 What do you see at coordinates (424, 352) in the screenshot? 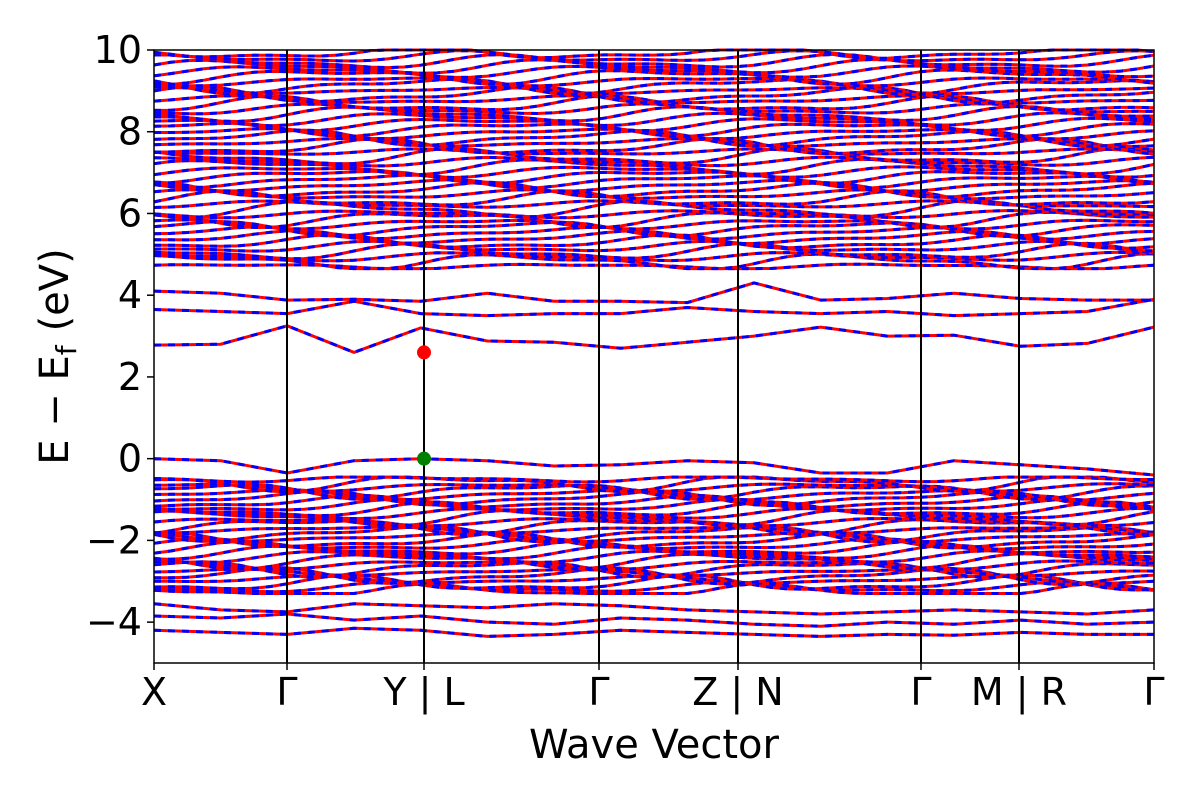
I see `cbm-marker` at bounding box center [424, 352].